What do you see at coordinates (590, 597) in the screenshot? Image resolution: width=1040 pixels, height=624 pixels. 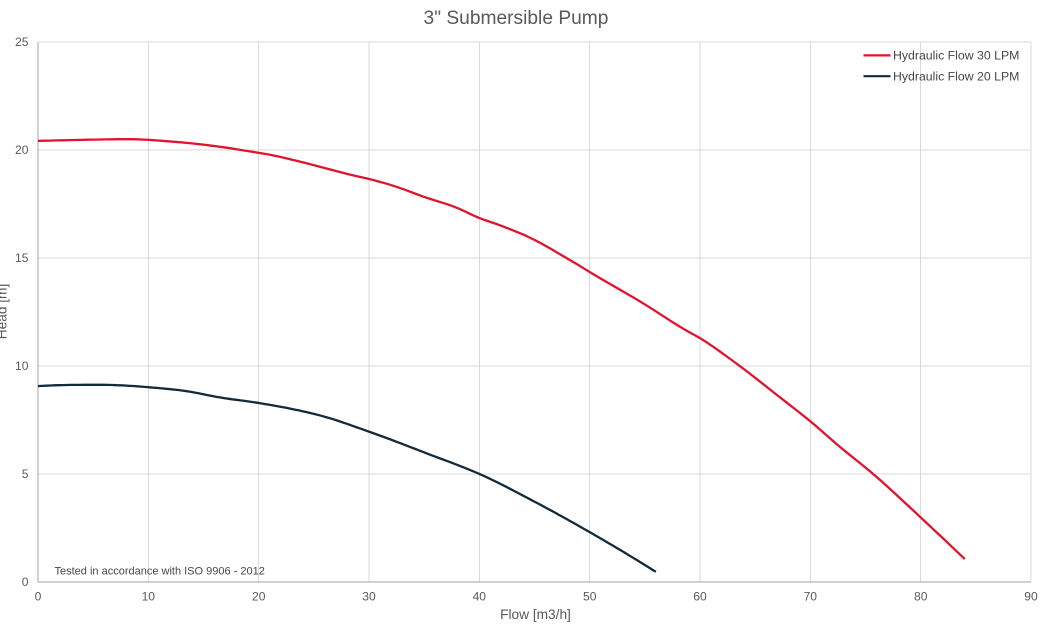 I see `svg-text: 50` at bounding box center [590, 597].